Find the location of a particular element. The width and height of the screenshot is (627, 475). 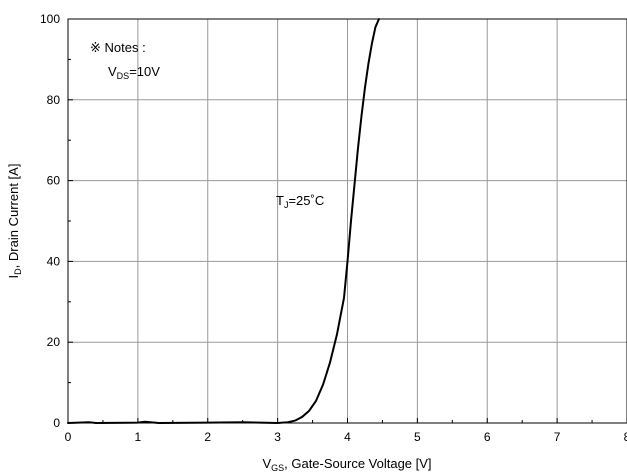

tj-annotation-main: T is located at coordinates (280, 200).